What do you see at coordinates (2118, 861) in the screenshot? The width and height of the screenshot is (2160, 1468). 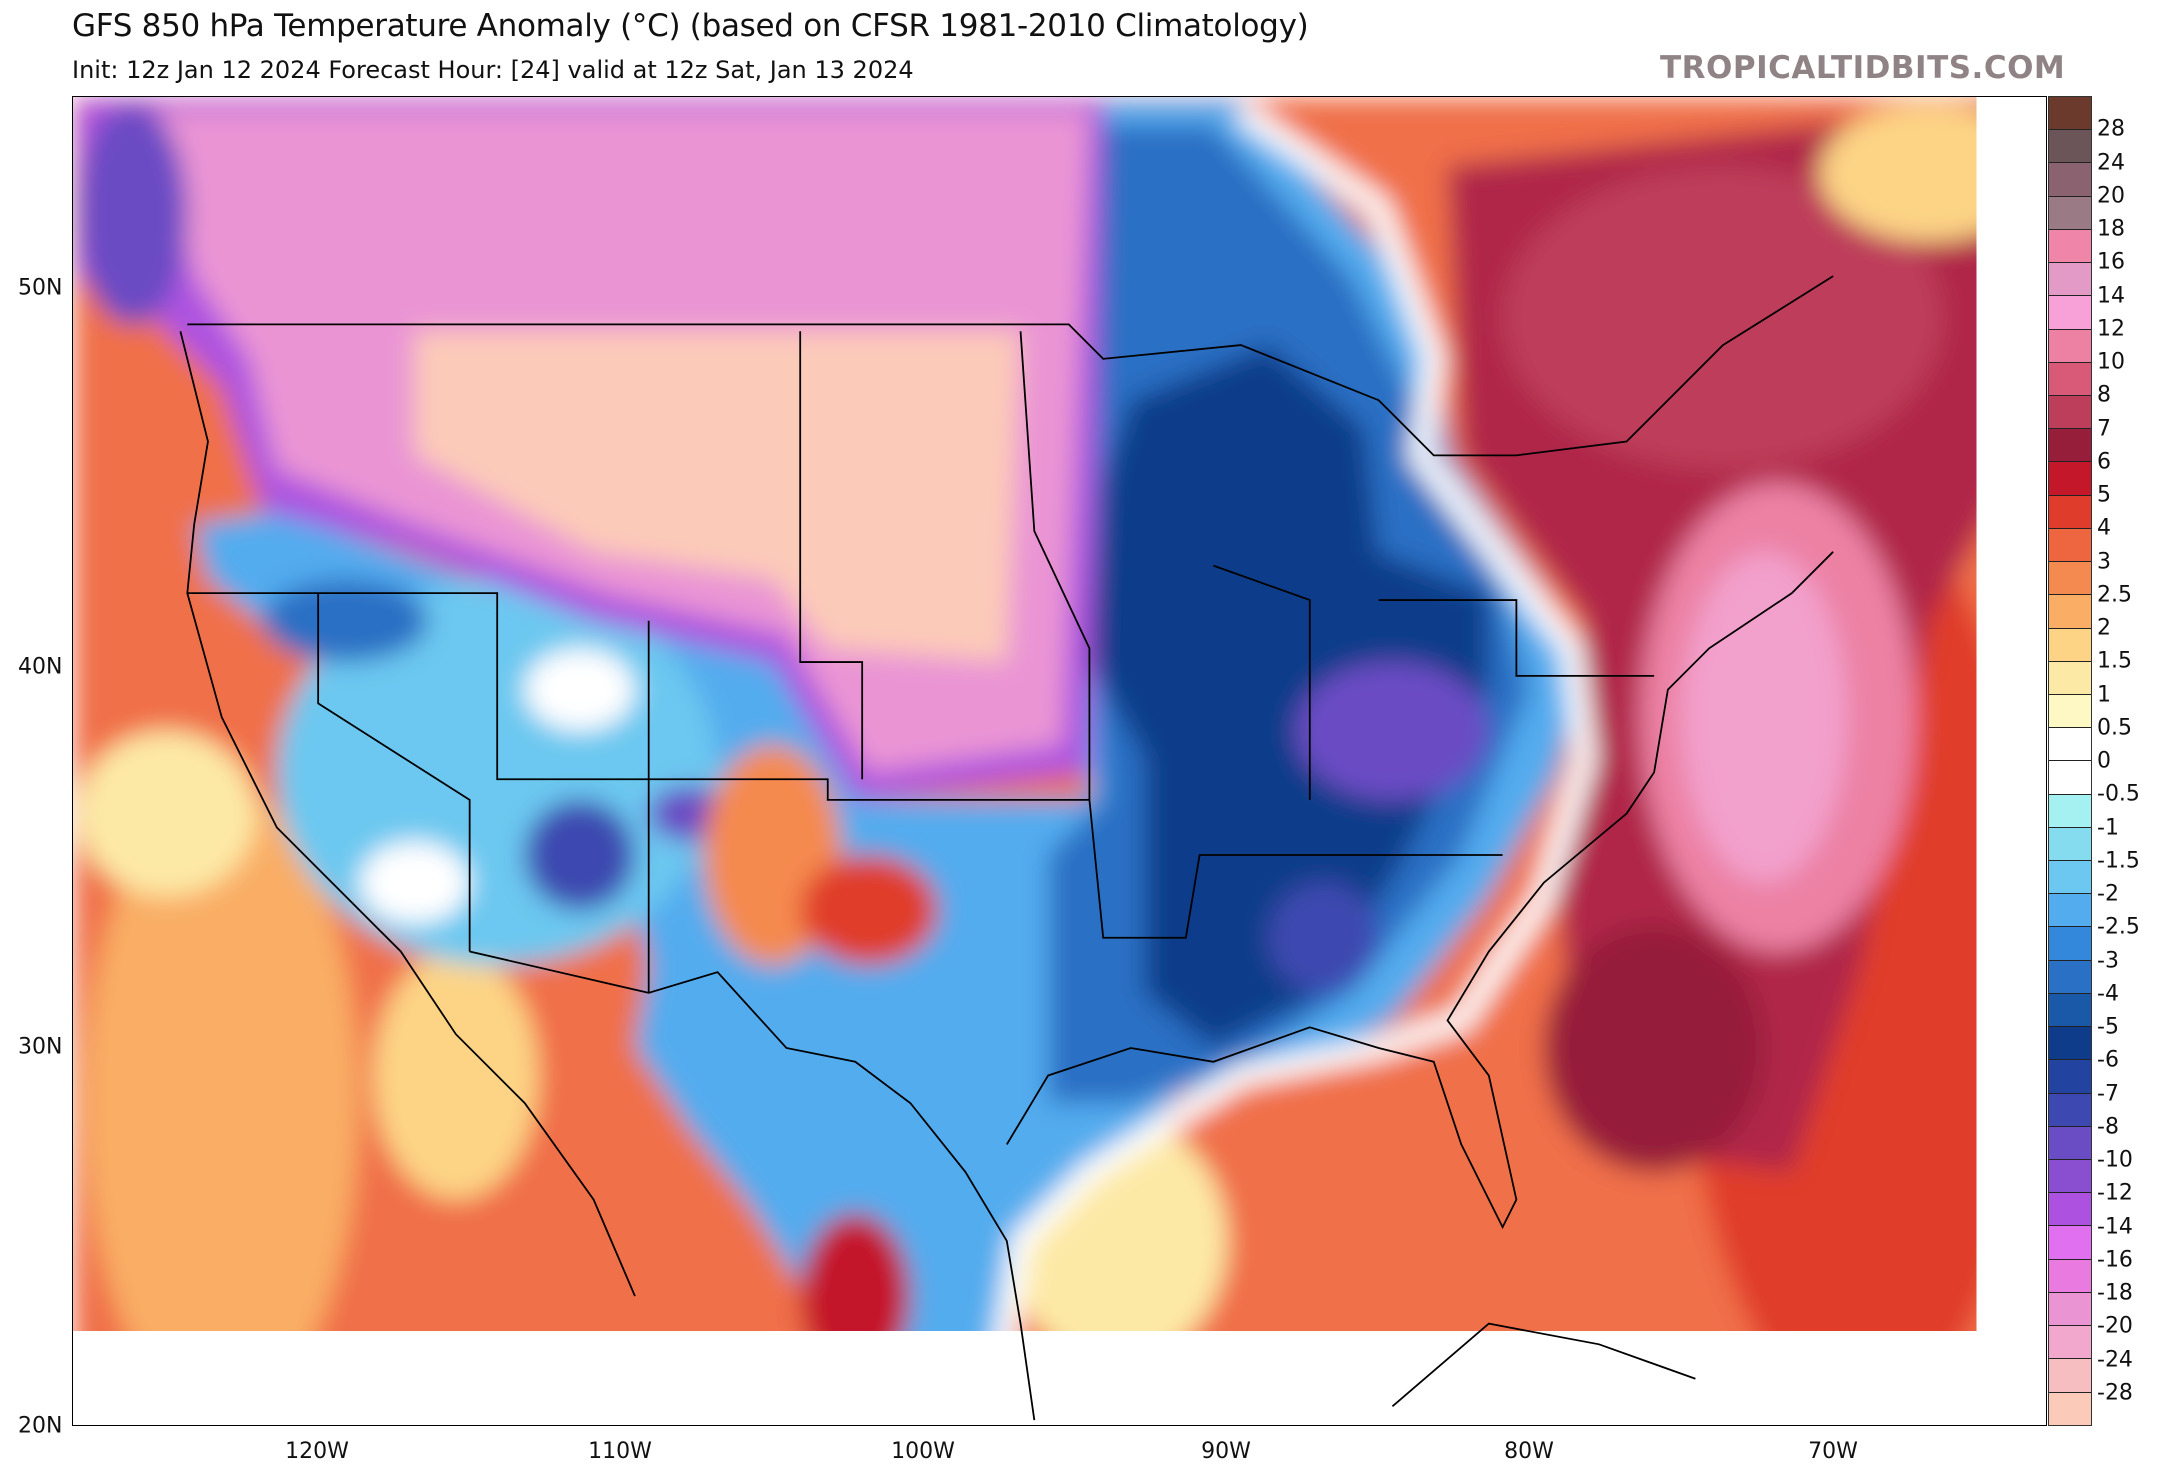 I see `colorbar-label: -1.5` at bounding box center [2118, 861].